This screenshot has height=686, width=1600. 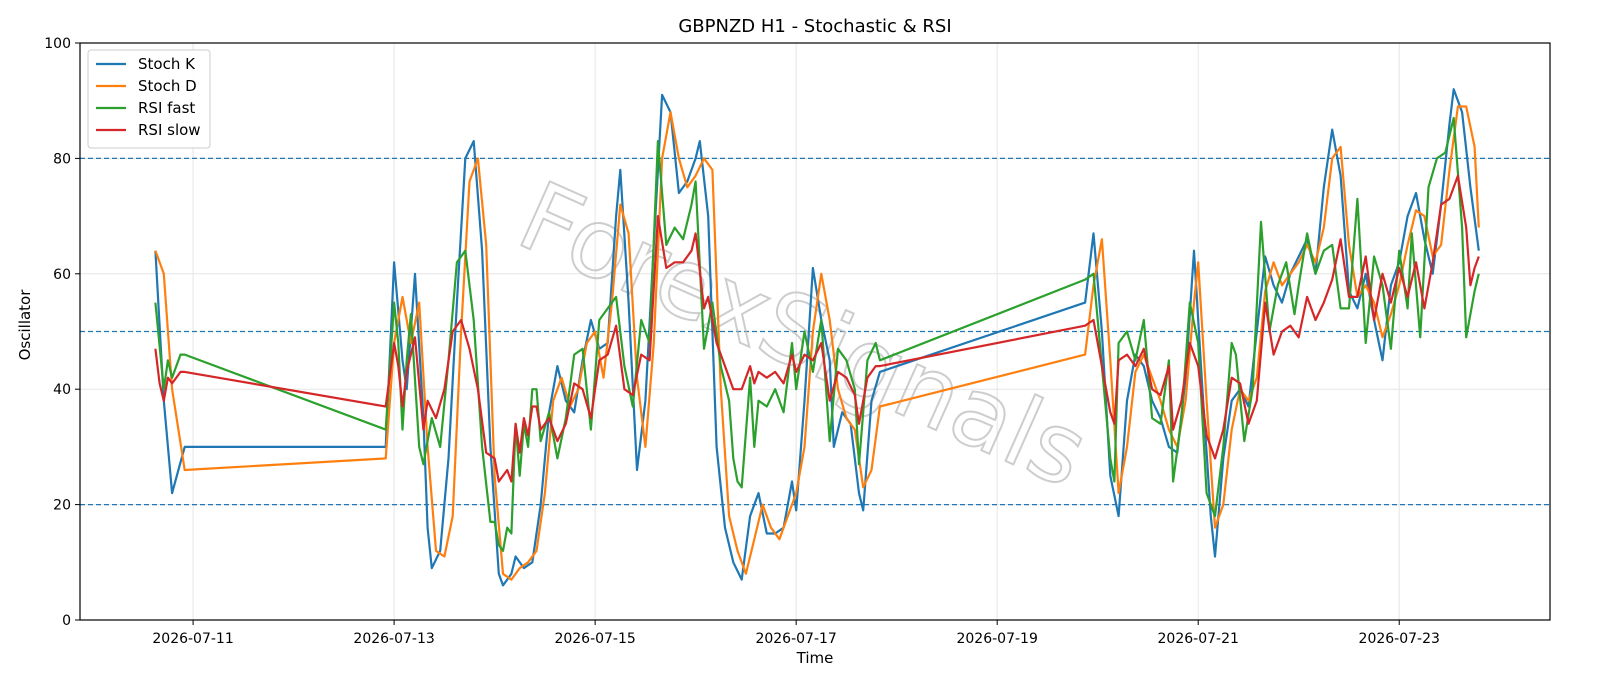 I want to click on x-axis-title: Time, so click(x=815, y=658).